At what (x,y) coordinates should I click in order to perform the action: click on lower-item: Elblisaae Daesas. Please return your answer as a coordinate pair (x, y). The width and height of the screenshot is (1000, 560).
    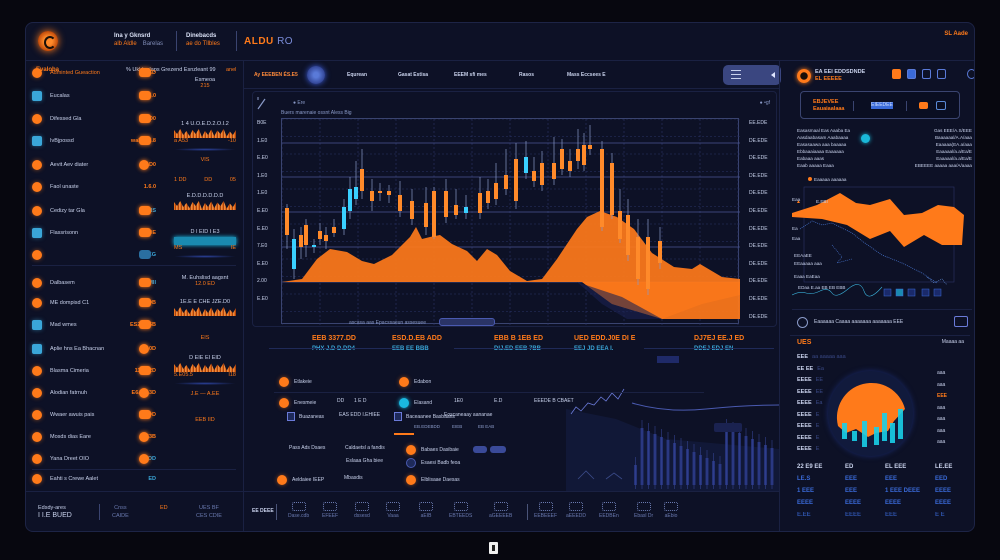
    Looking at the image, I should click on (433, 480).